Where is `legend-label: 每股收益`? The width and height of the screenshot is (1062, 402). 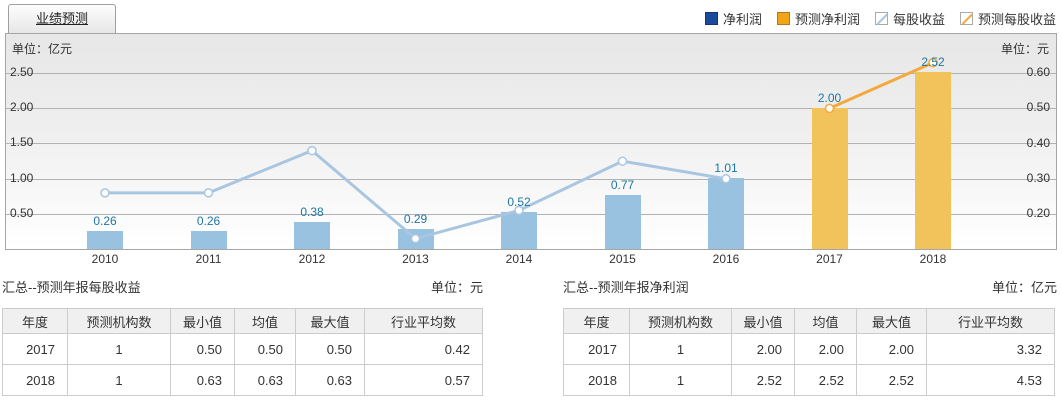 legend-label: 每股收益 is located at coordinates (918, 19).